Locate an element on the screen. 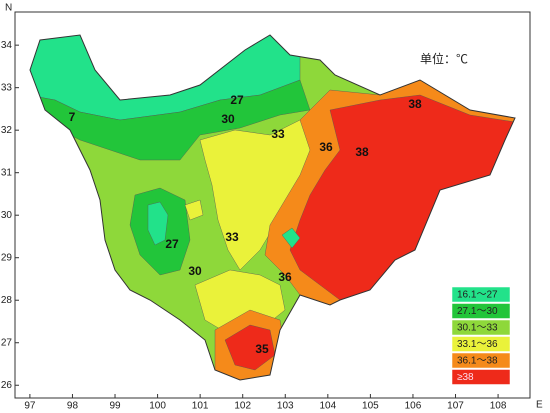  x-tick-label: 101 is located at coordinates (200, 406).